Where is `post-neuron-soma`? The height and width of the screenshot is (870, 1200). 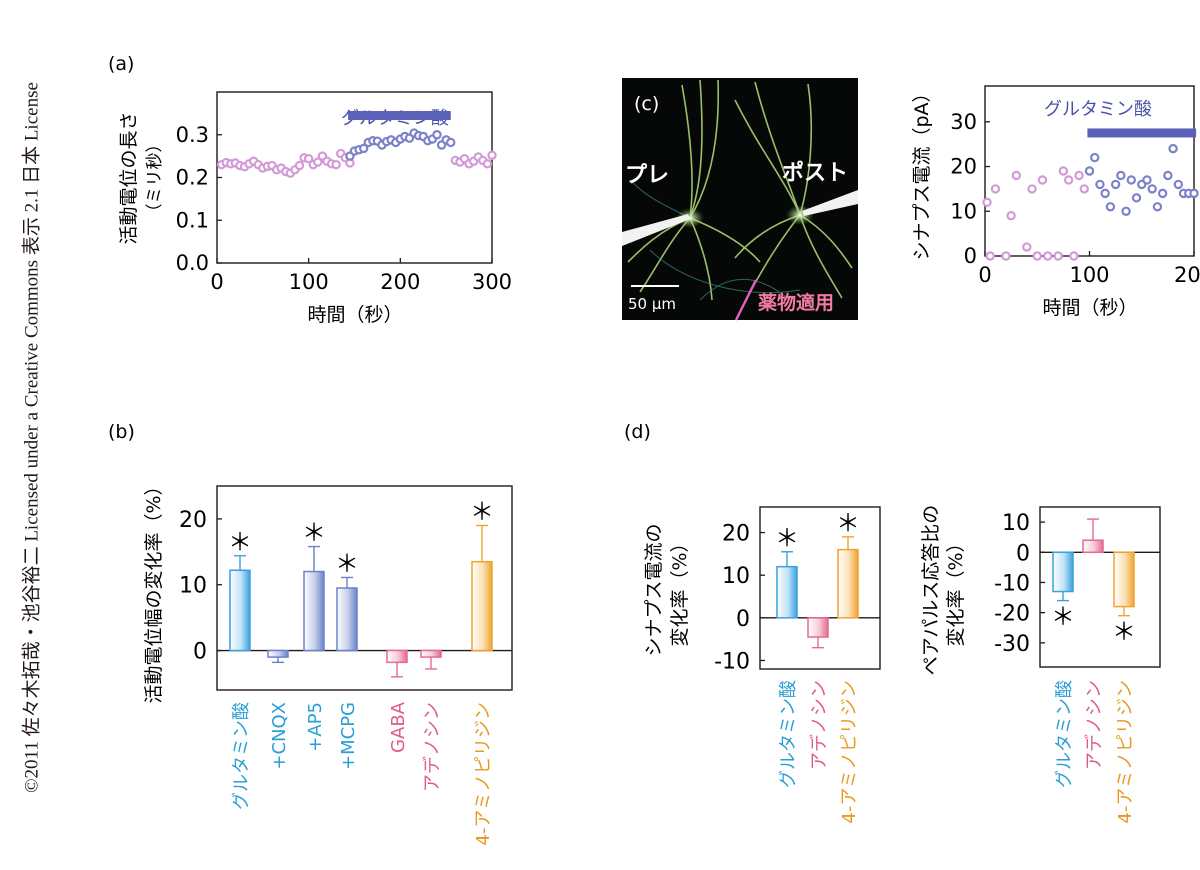 post-neuron-soma is located at coordinates (800, 215).